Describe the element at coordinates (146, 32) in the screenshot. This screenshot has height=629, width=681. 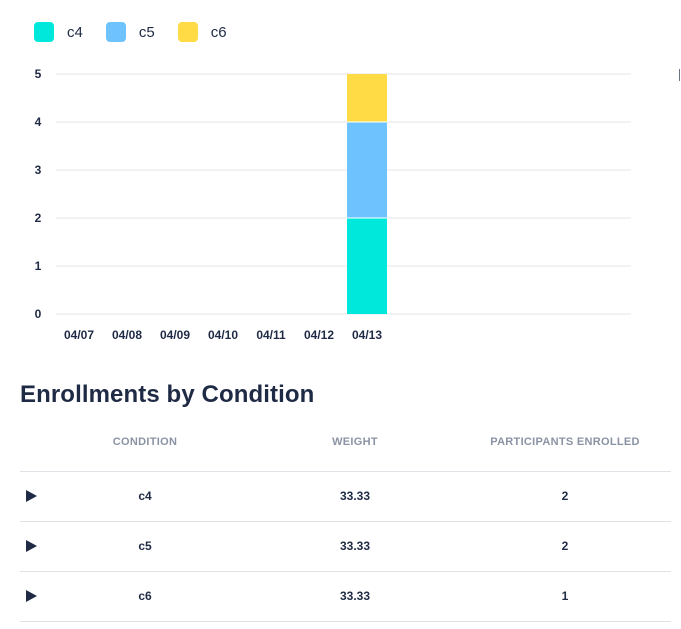
I see `legend-label-c5: c5` at that location.